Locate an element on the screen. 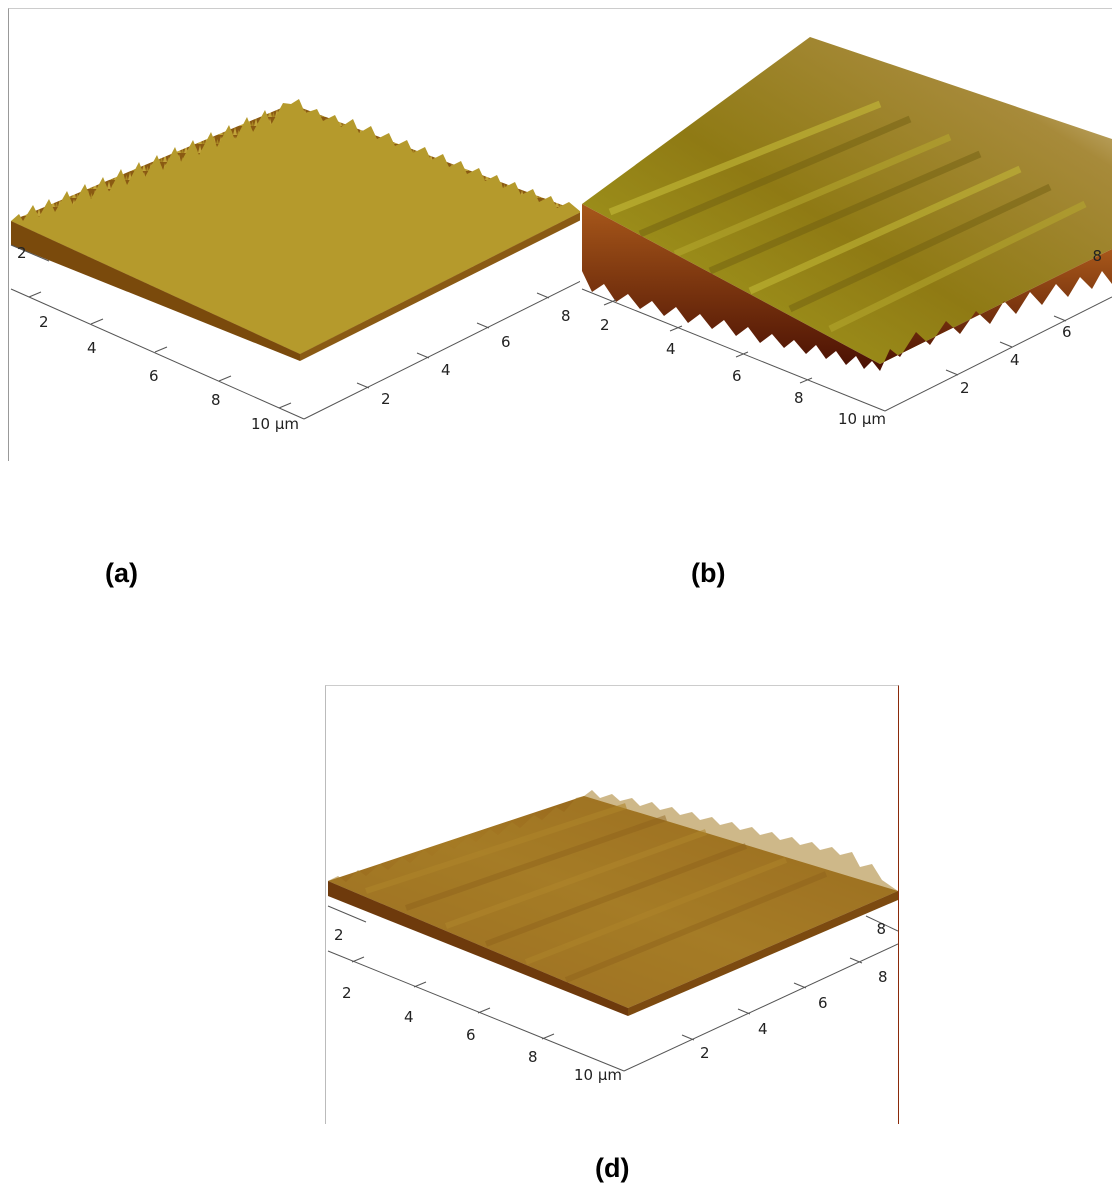 The height and width of the screenshot is (1185, 1112). afm-surface-d: 2 8 2 4 6 8 10 µm 2 4 6 8 is located at coordinates (612, 937).